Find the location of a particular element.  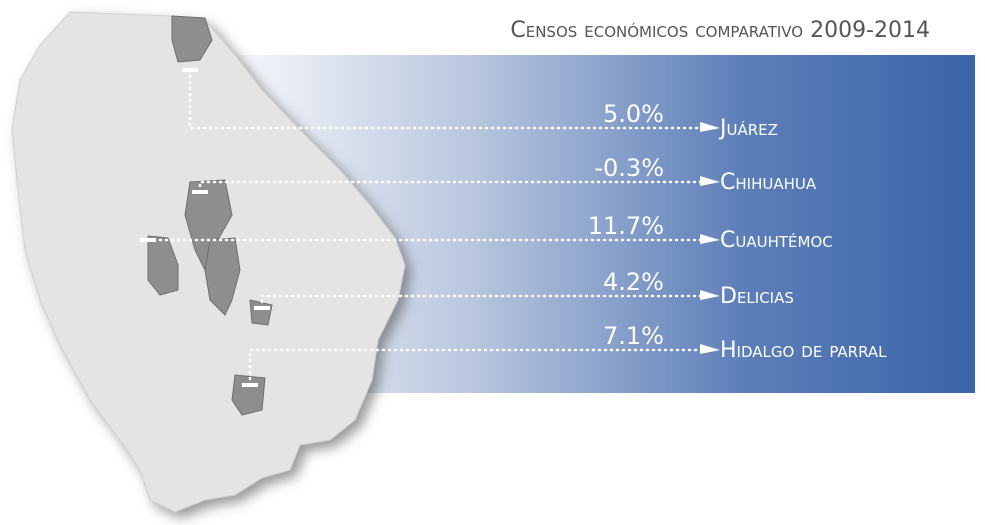

value-label: 7.1% is located at coordinates (633, 336).